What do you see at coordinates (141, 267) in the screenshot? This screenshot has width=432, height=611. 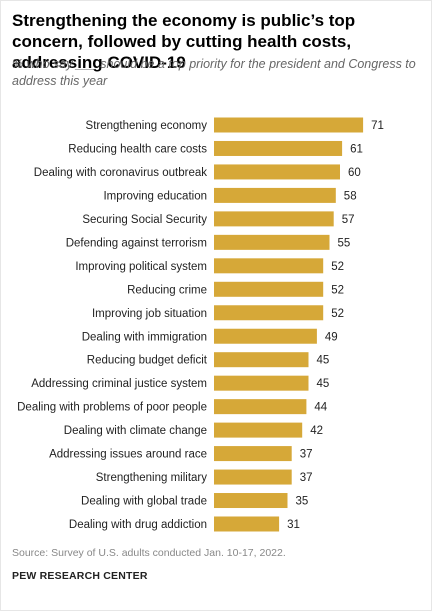 I see `category-label: Improving political system` at bounding box center [141, 267].